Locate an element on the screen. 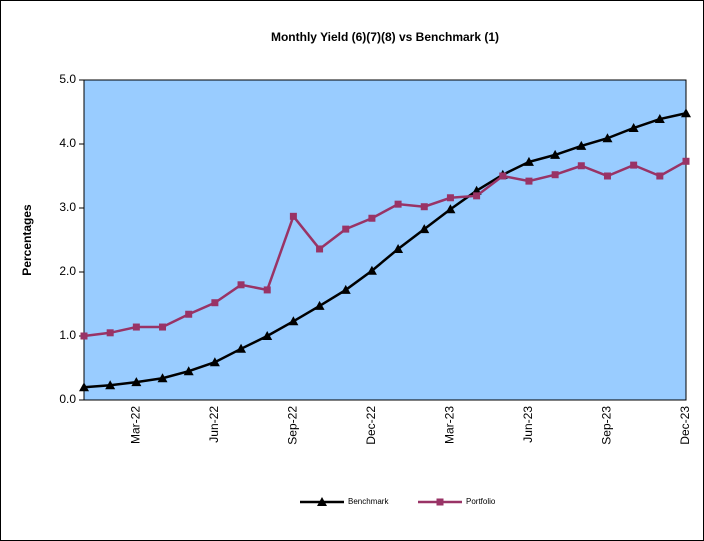 This screenshot has height=541, width=704. x-tick-label: Sep-22 is located at coordinates (293, 425).